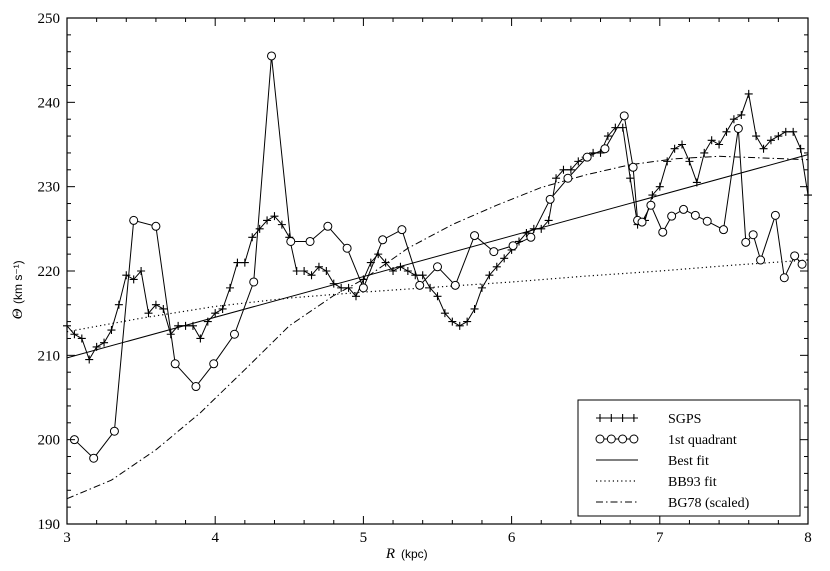  I want to click on y-tick-label: 190, so click(49, 525).